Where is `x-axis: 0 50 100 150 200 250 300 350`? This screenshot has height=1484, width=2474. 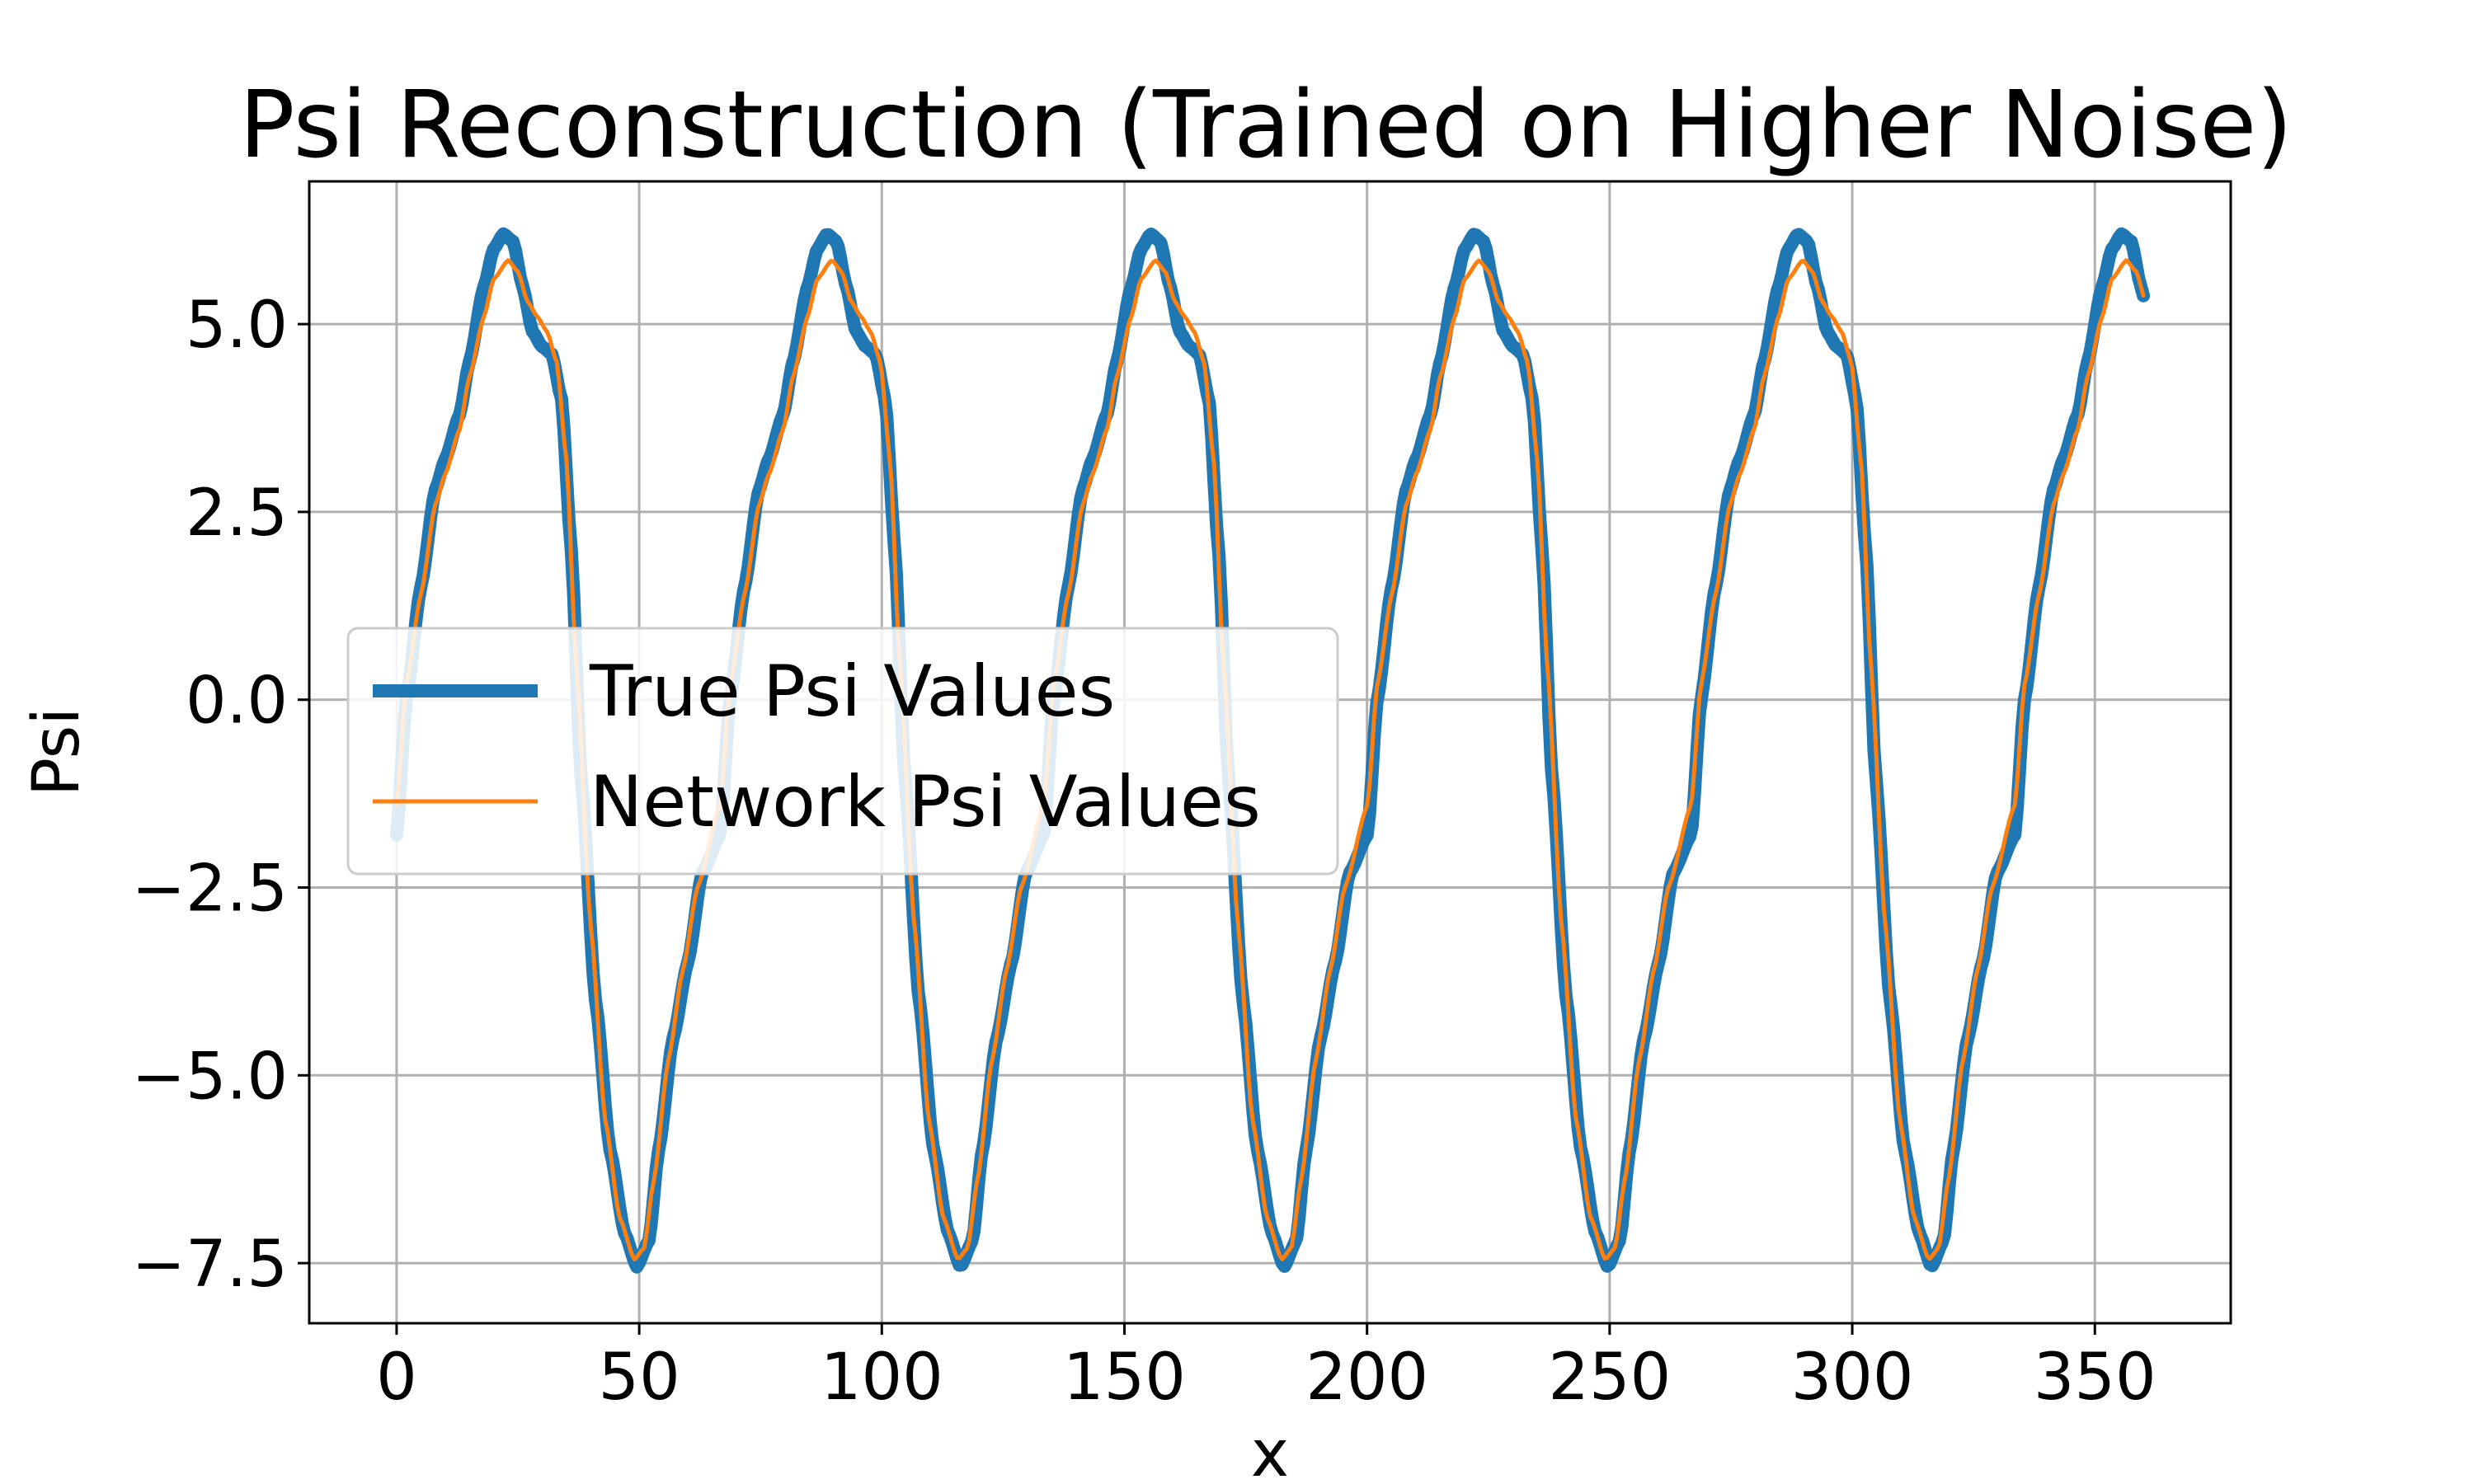 x-axis: 0 50 100 150 200 250 300 350 is located at coordinates (1266, 1369).